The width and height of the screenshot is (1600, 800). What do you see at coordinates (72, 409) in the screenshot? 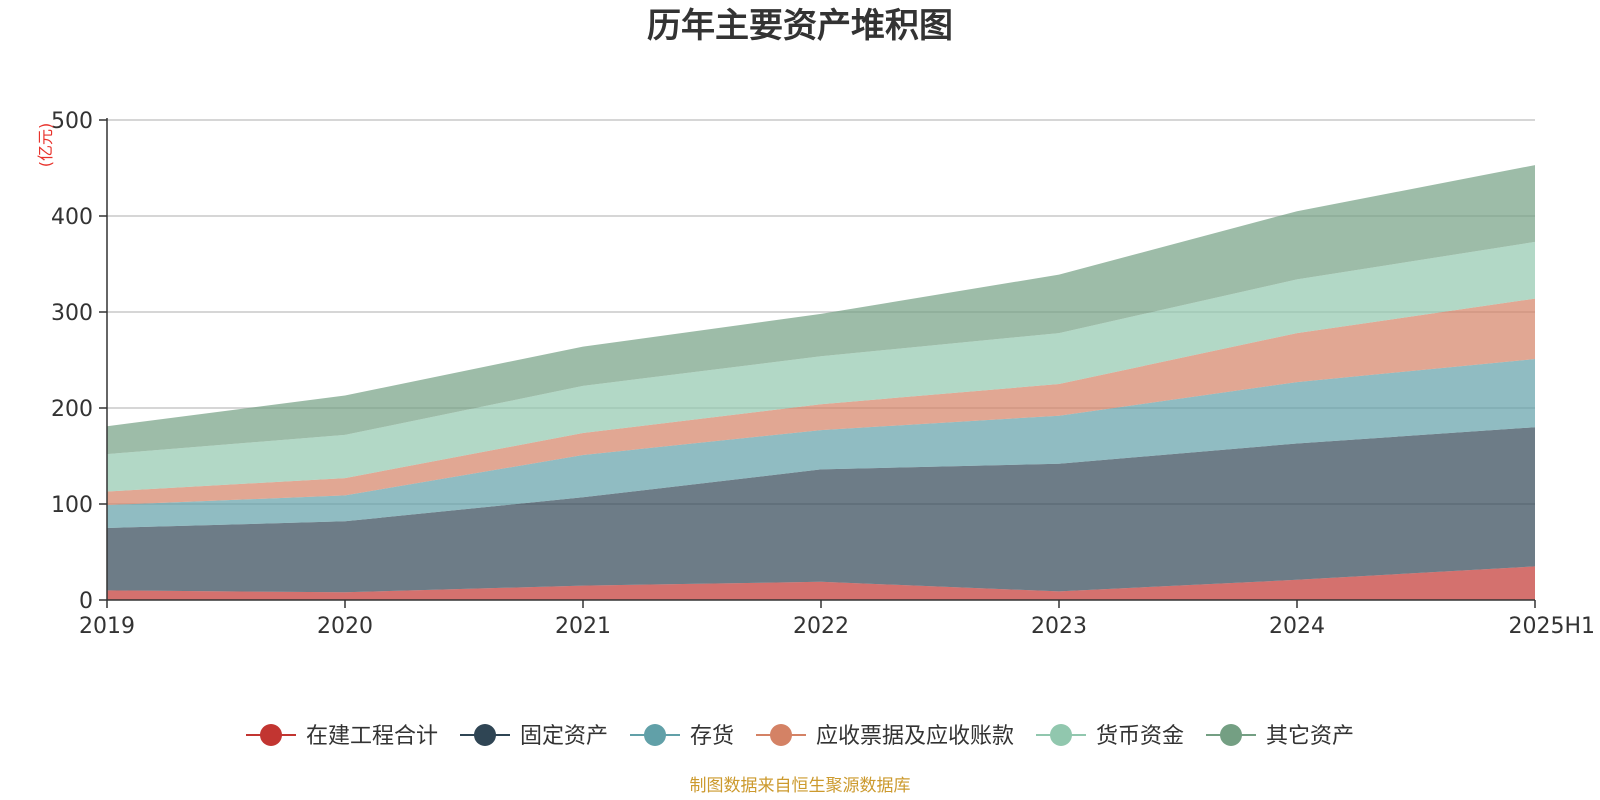
I see `y-tick-label: 200` at bounding box center [72, 409].